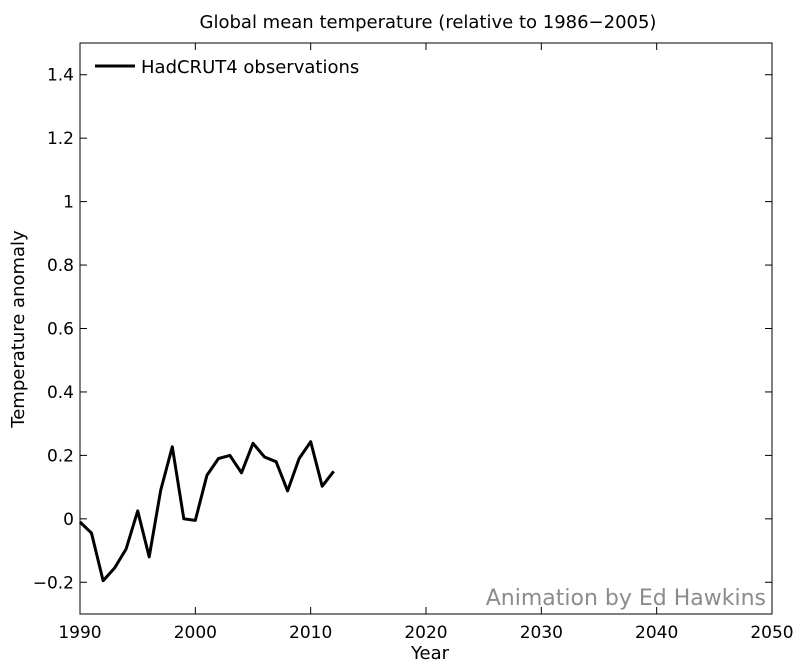  Describe the element at coordinates (60, 139) in the screenshot. I see `y-tick-label: 1.2` at that location.